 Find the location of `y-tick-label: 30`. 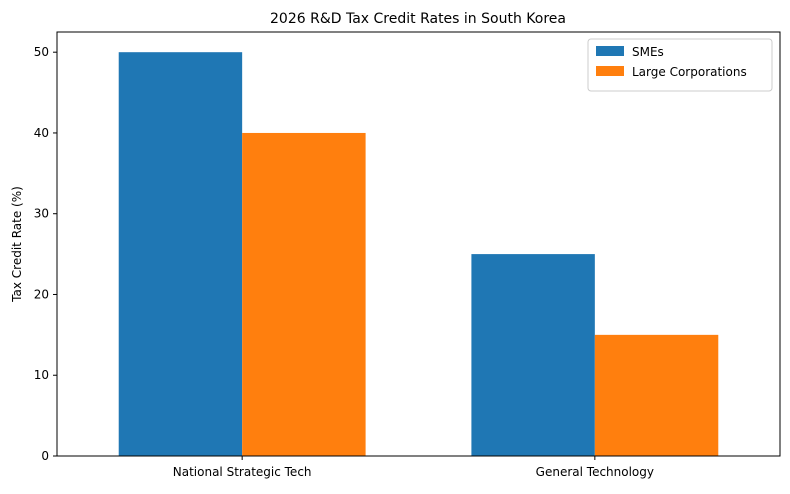

y-tick-label: 30 is located at coordinates (41, 214).